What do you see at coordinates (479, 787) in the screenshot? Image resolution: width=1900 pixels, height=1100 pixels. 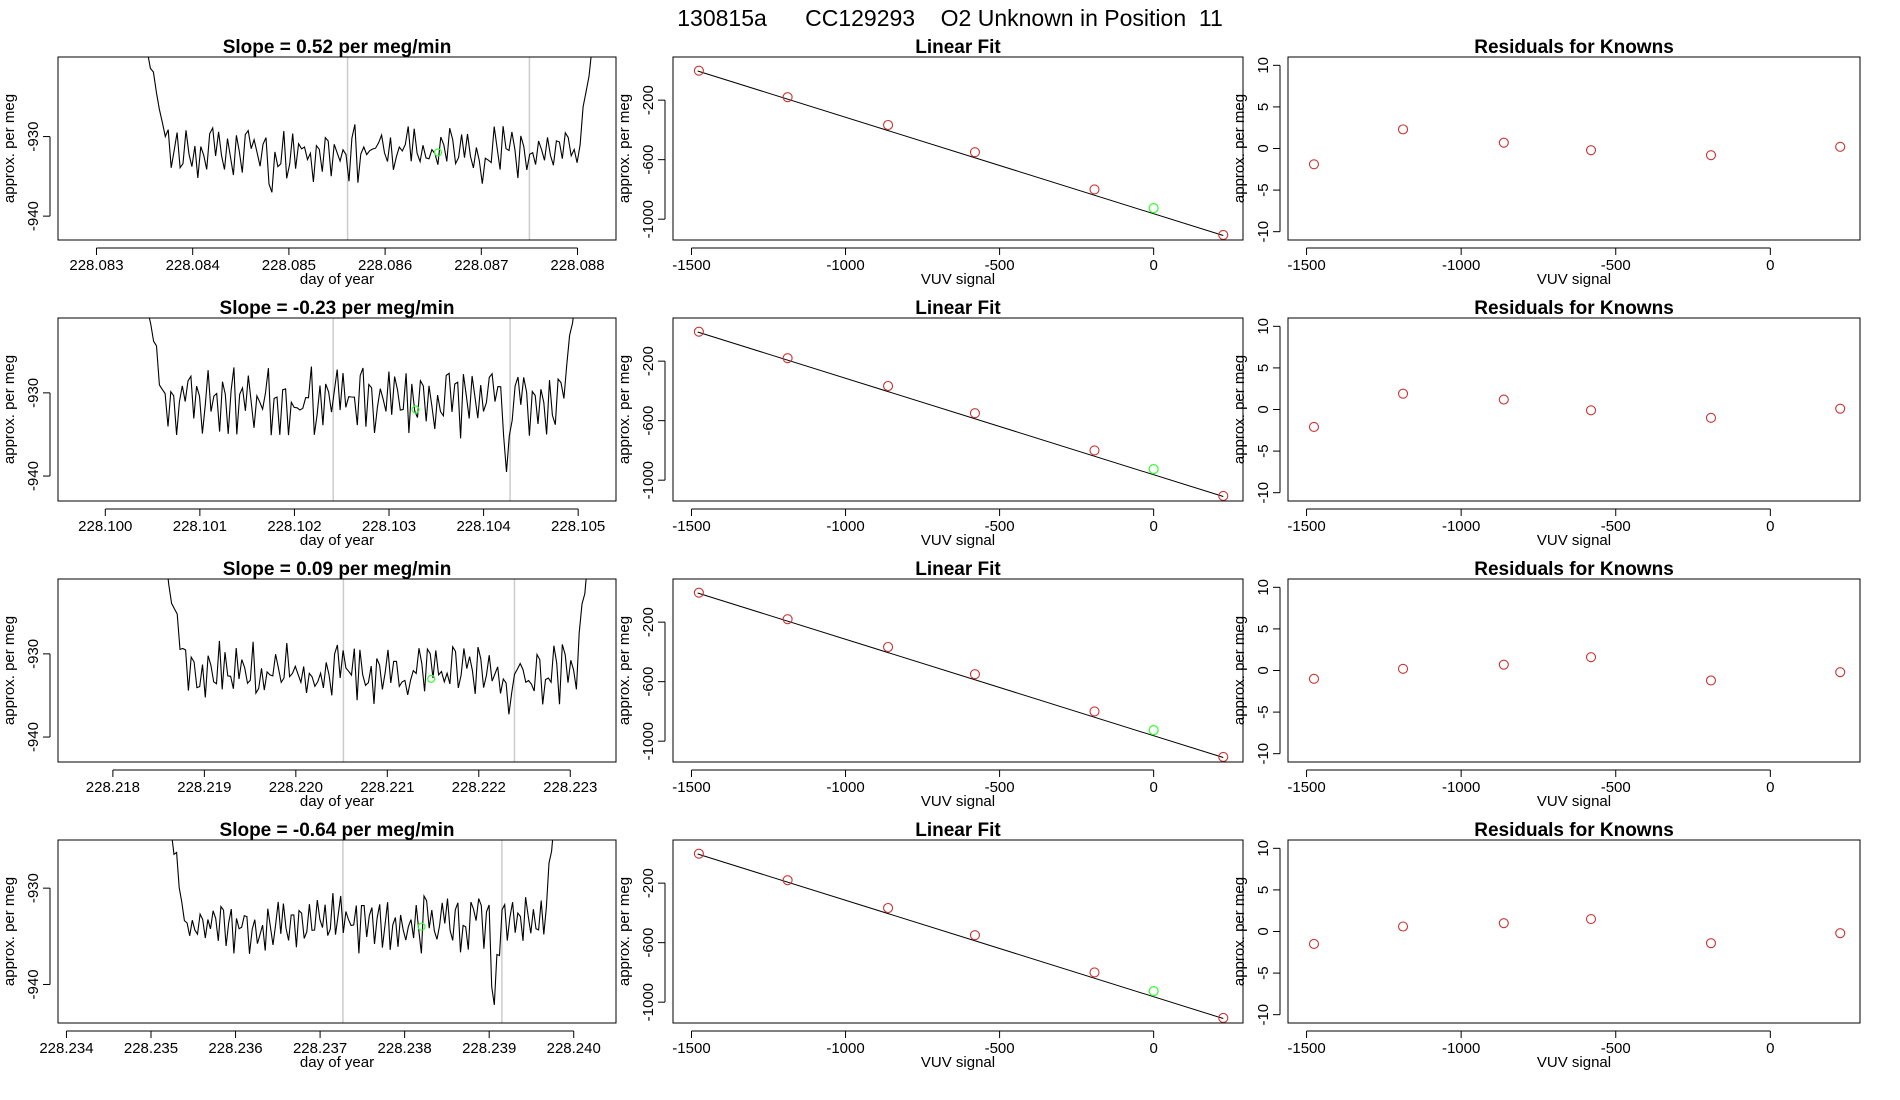 I see `x-tick-label: 228.222` at bounding box center [479, 787].